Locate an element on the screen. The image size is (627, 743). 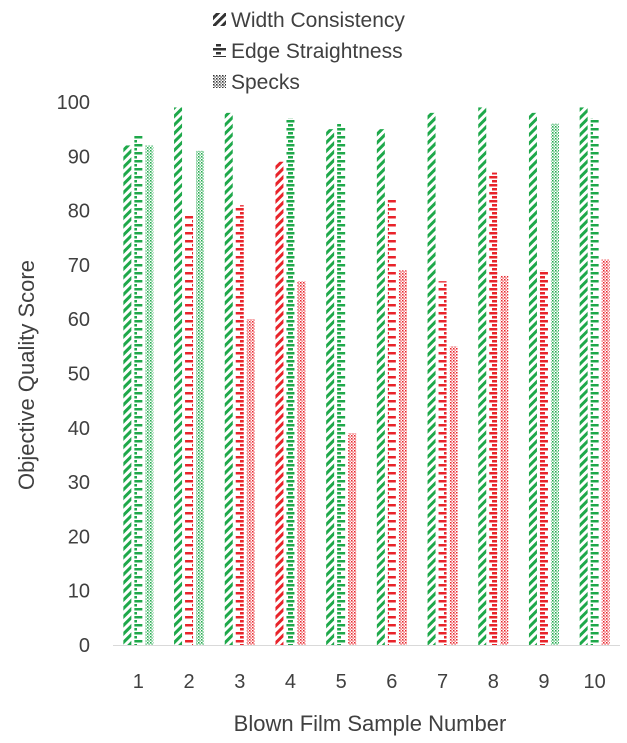
x-tick-label: 4 is located at coordinates (290, 682).